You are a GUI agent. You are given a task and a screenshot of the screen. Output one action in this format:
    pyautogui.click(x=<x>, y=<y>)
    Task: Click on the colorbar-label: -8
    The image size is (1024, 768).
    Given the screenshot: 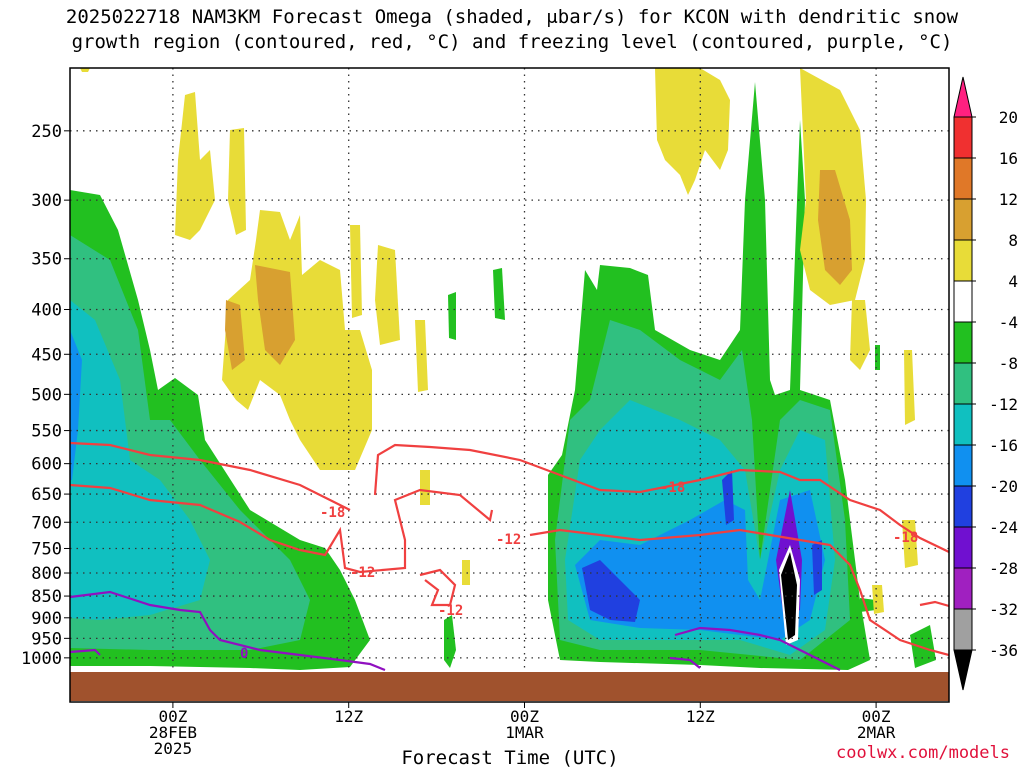 What is the action you would take?
    pyautogui.click(x=1008, y=363)
    